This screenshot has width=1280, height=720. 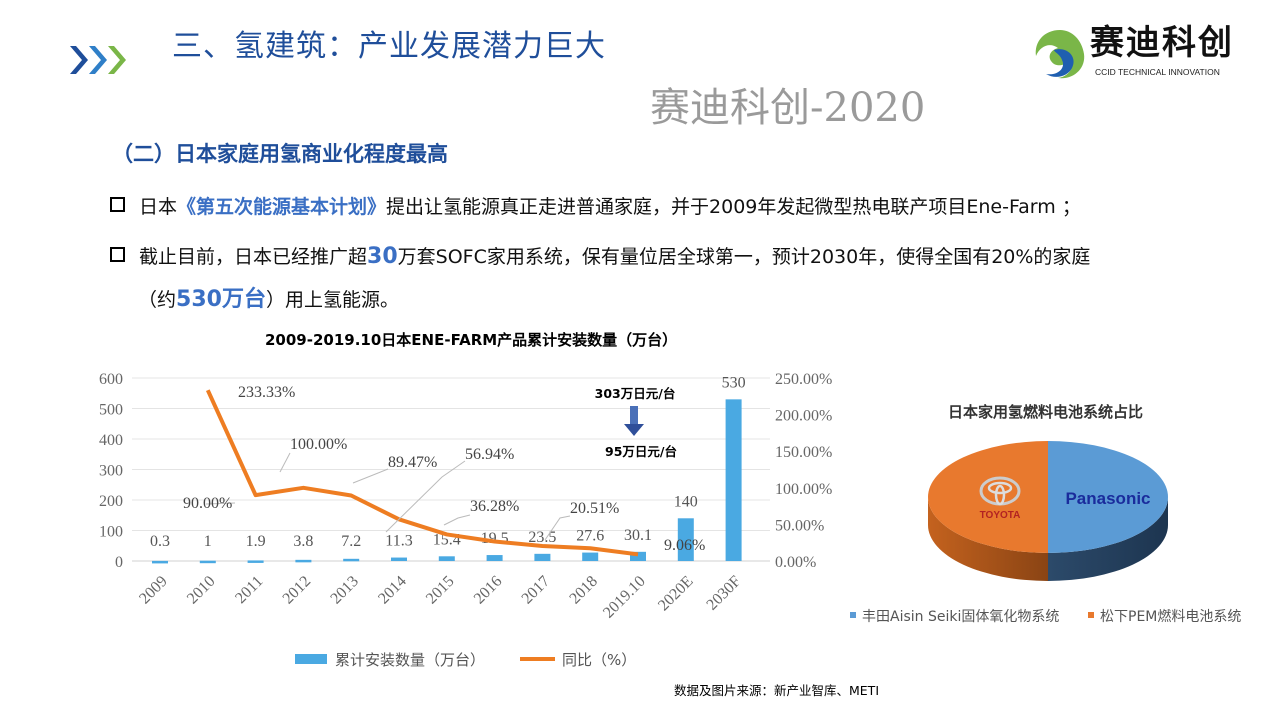 I want to click on category-label: 2014, so click(x=392, y=590).